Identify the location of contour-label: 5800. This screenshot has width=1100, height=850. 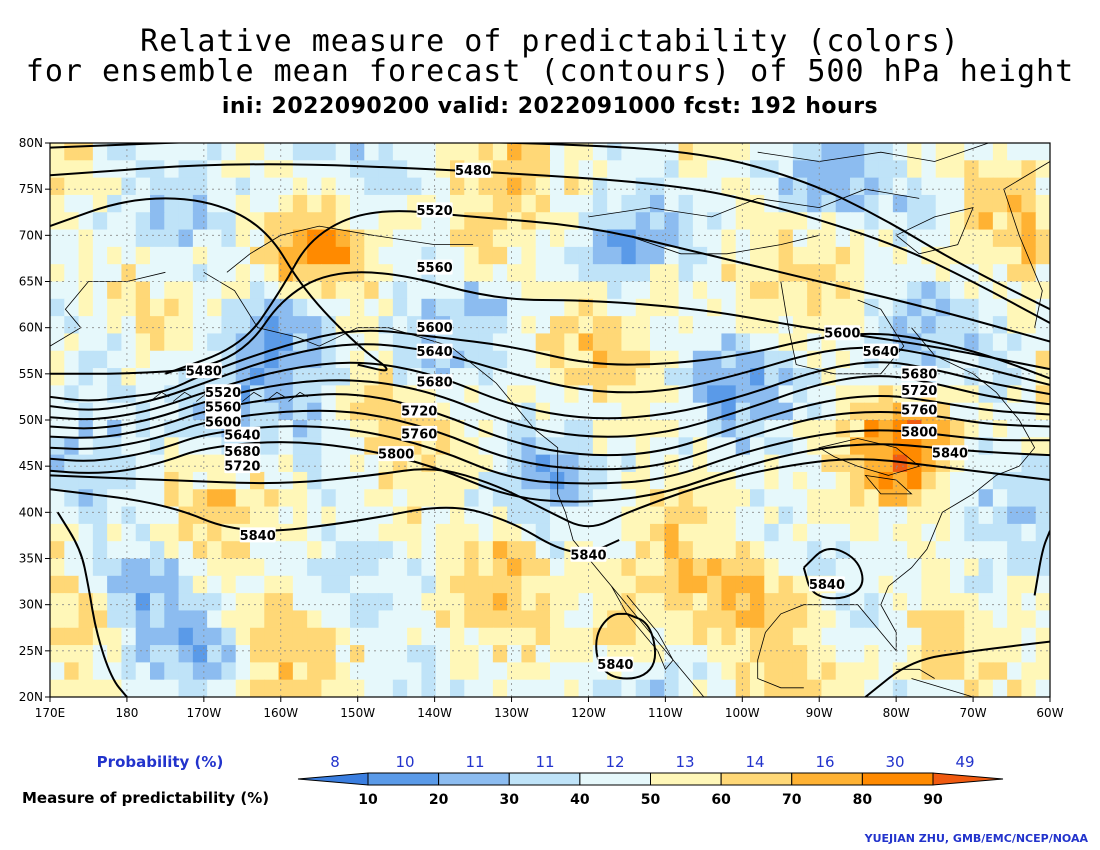
(396, 455).